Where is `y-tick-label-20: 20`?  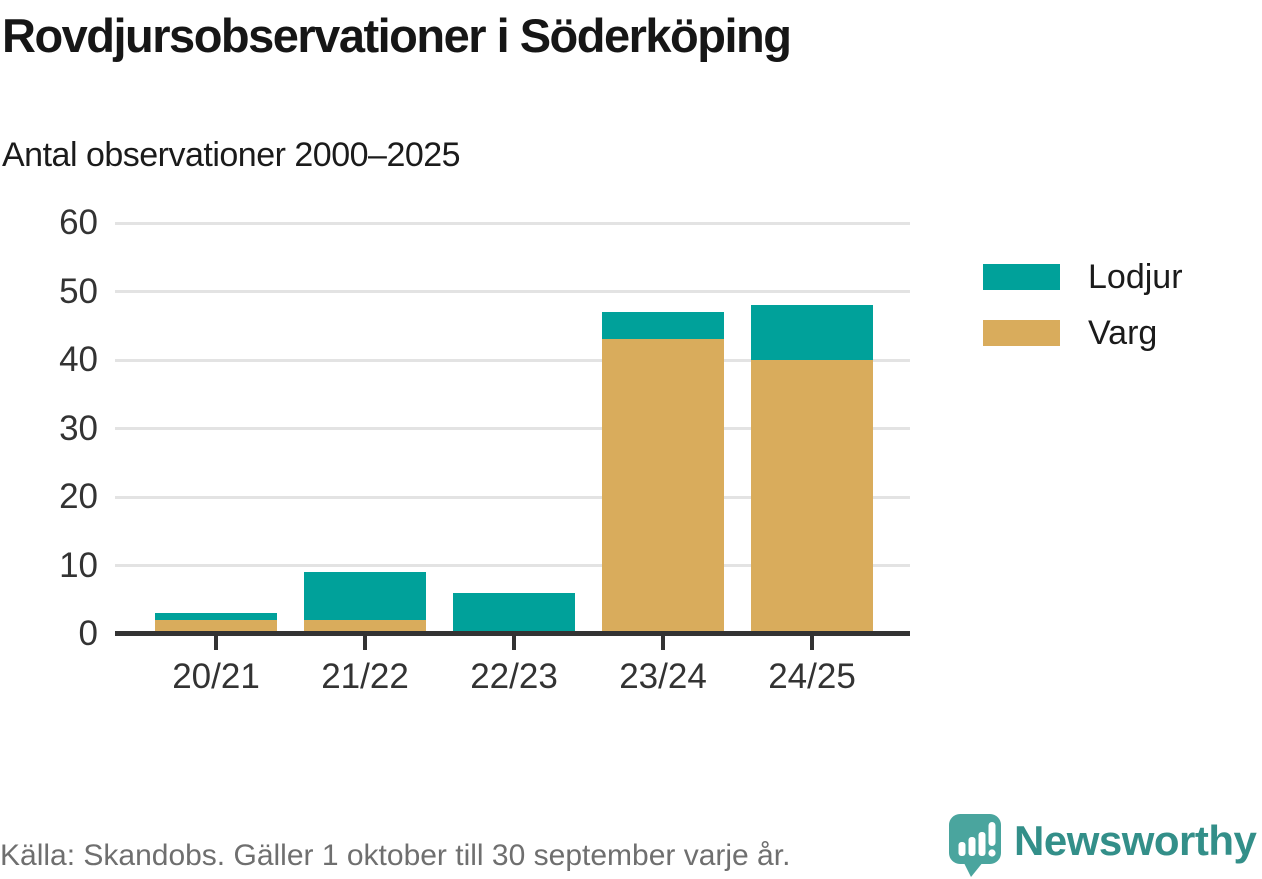 y-tick-label-20: 20 is located at coordinates (78, 496).